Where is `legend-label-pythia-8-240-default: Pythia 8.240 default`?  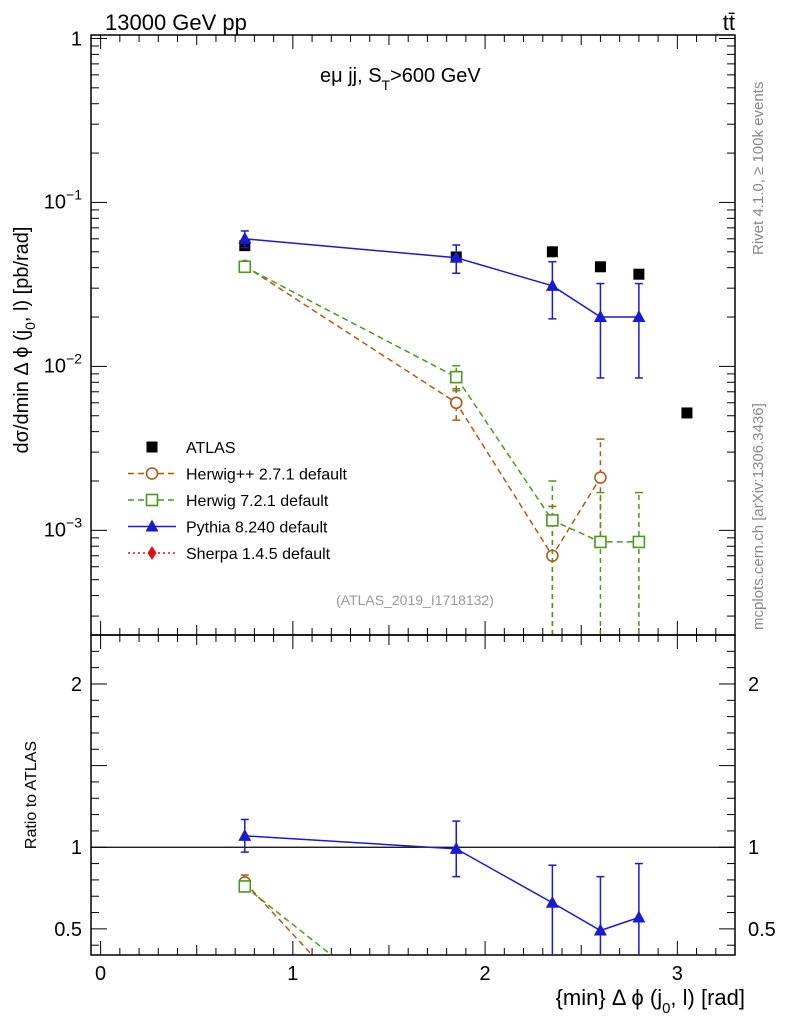
legend-label-pythia-8-240-default: Pythia 8.240 default is located at coordinates (257, 528).